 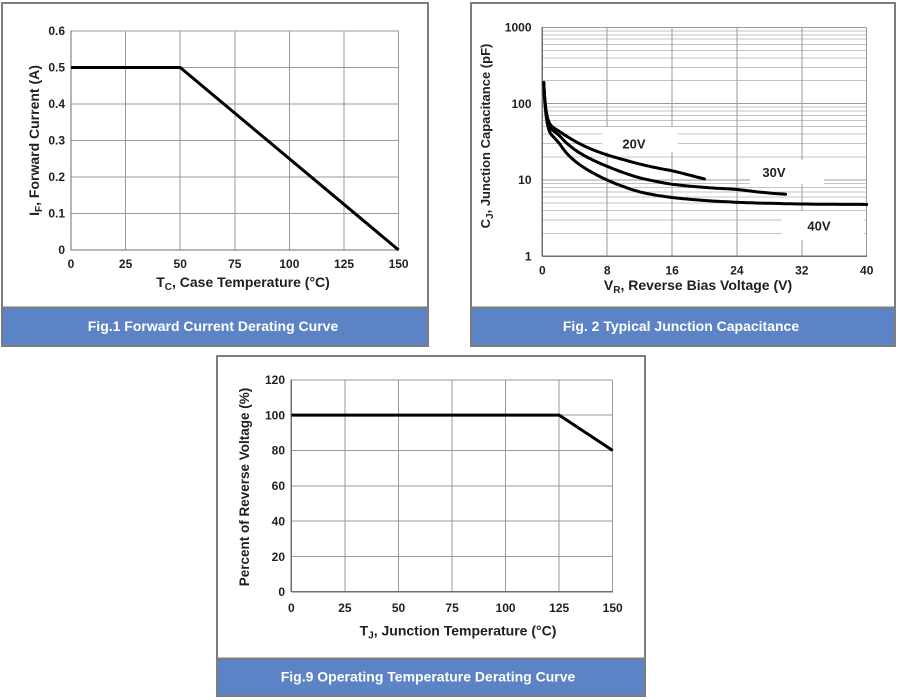 What do you see at coordinates (528, 257) in the screenshot?
I see `svg-text: 1` at bounding box center [528, 257].